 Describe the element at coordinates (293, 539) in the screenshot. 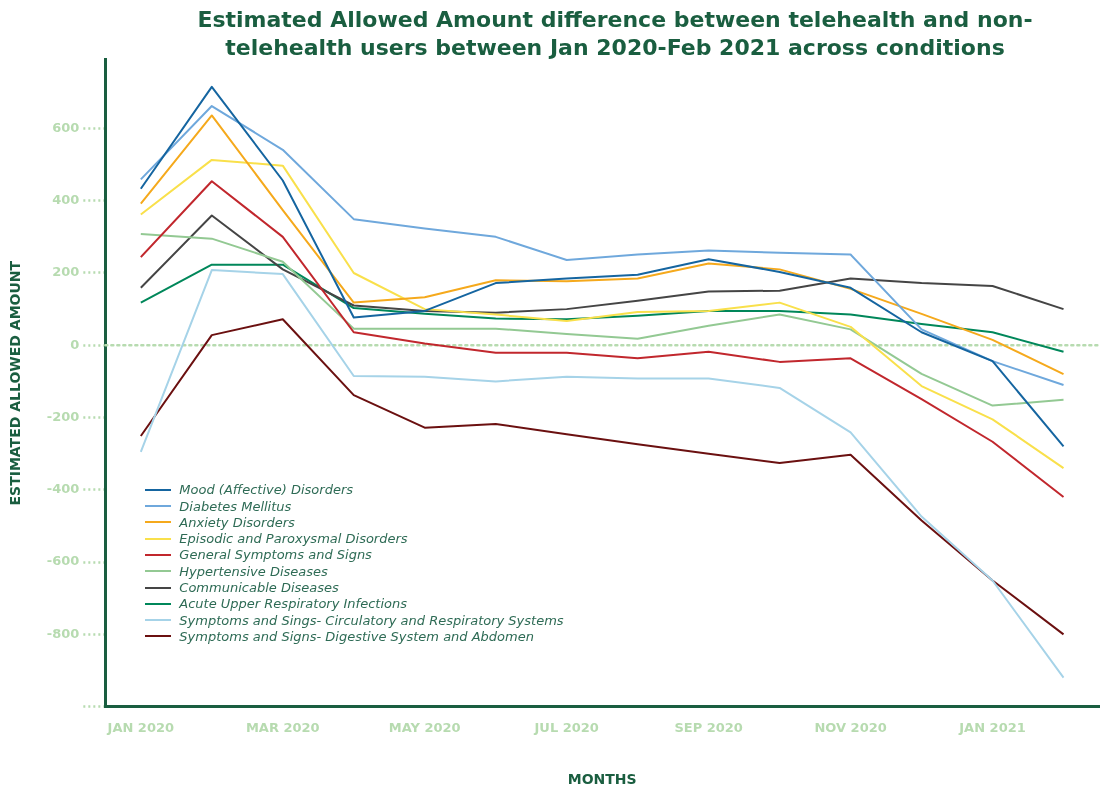

I see `legend-label: Episodic and Paroxysmal Disorders` at that location.